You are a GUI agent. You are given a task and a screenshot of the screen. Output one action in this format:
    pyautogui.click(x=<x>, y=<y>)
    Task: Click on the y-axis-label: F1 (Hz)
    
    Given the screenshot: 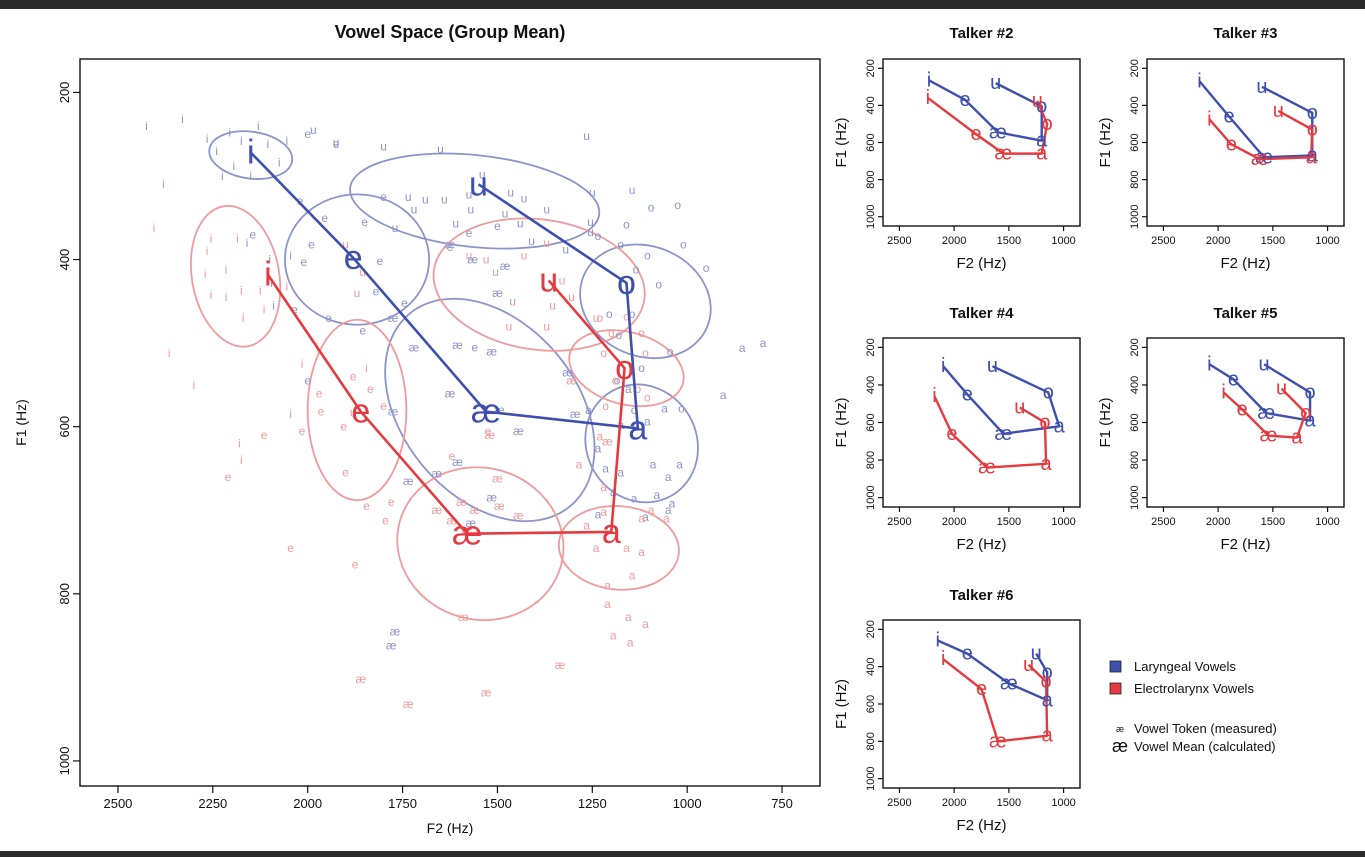 What is the action you would take?
    pyautogui.click(x=1105, y=423)
    